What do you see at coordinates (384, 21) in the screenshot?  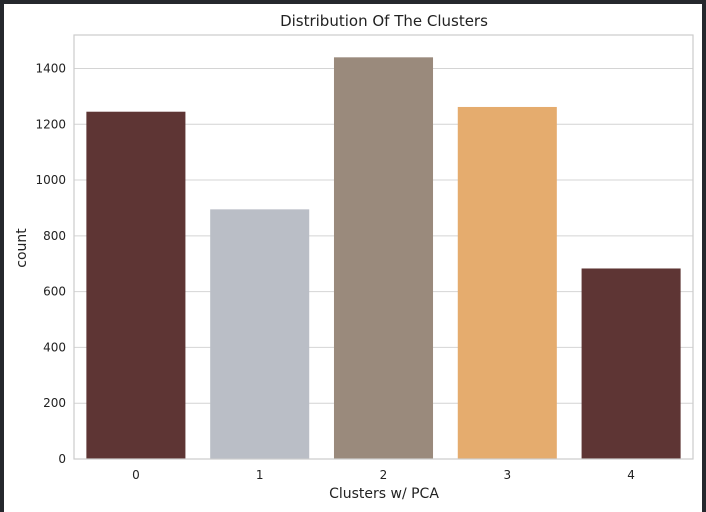 I see `chart-title: Distribution Of The Clusters` at bounding box center [384, 21].